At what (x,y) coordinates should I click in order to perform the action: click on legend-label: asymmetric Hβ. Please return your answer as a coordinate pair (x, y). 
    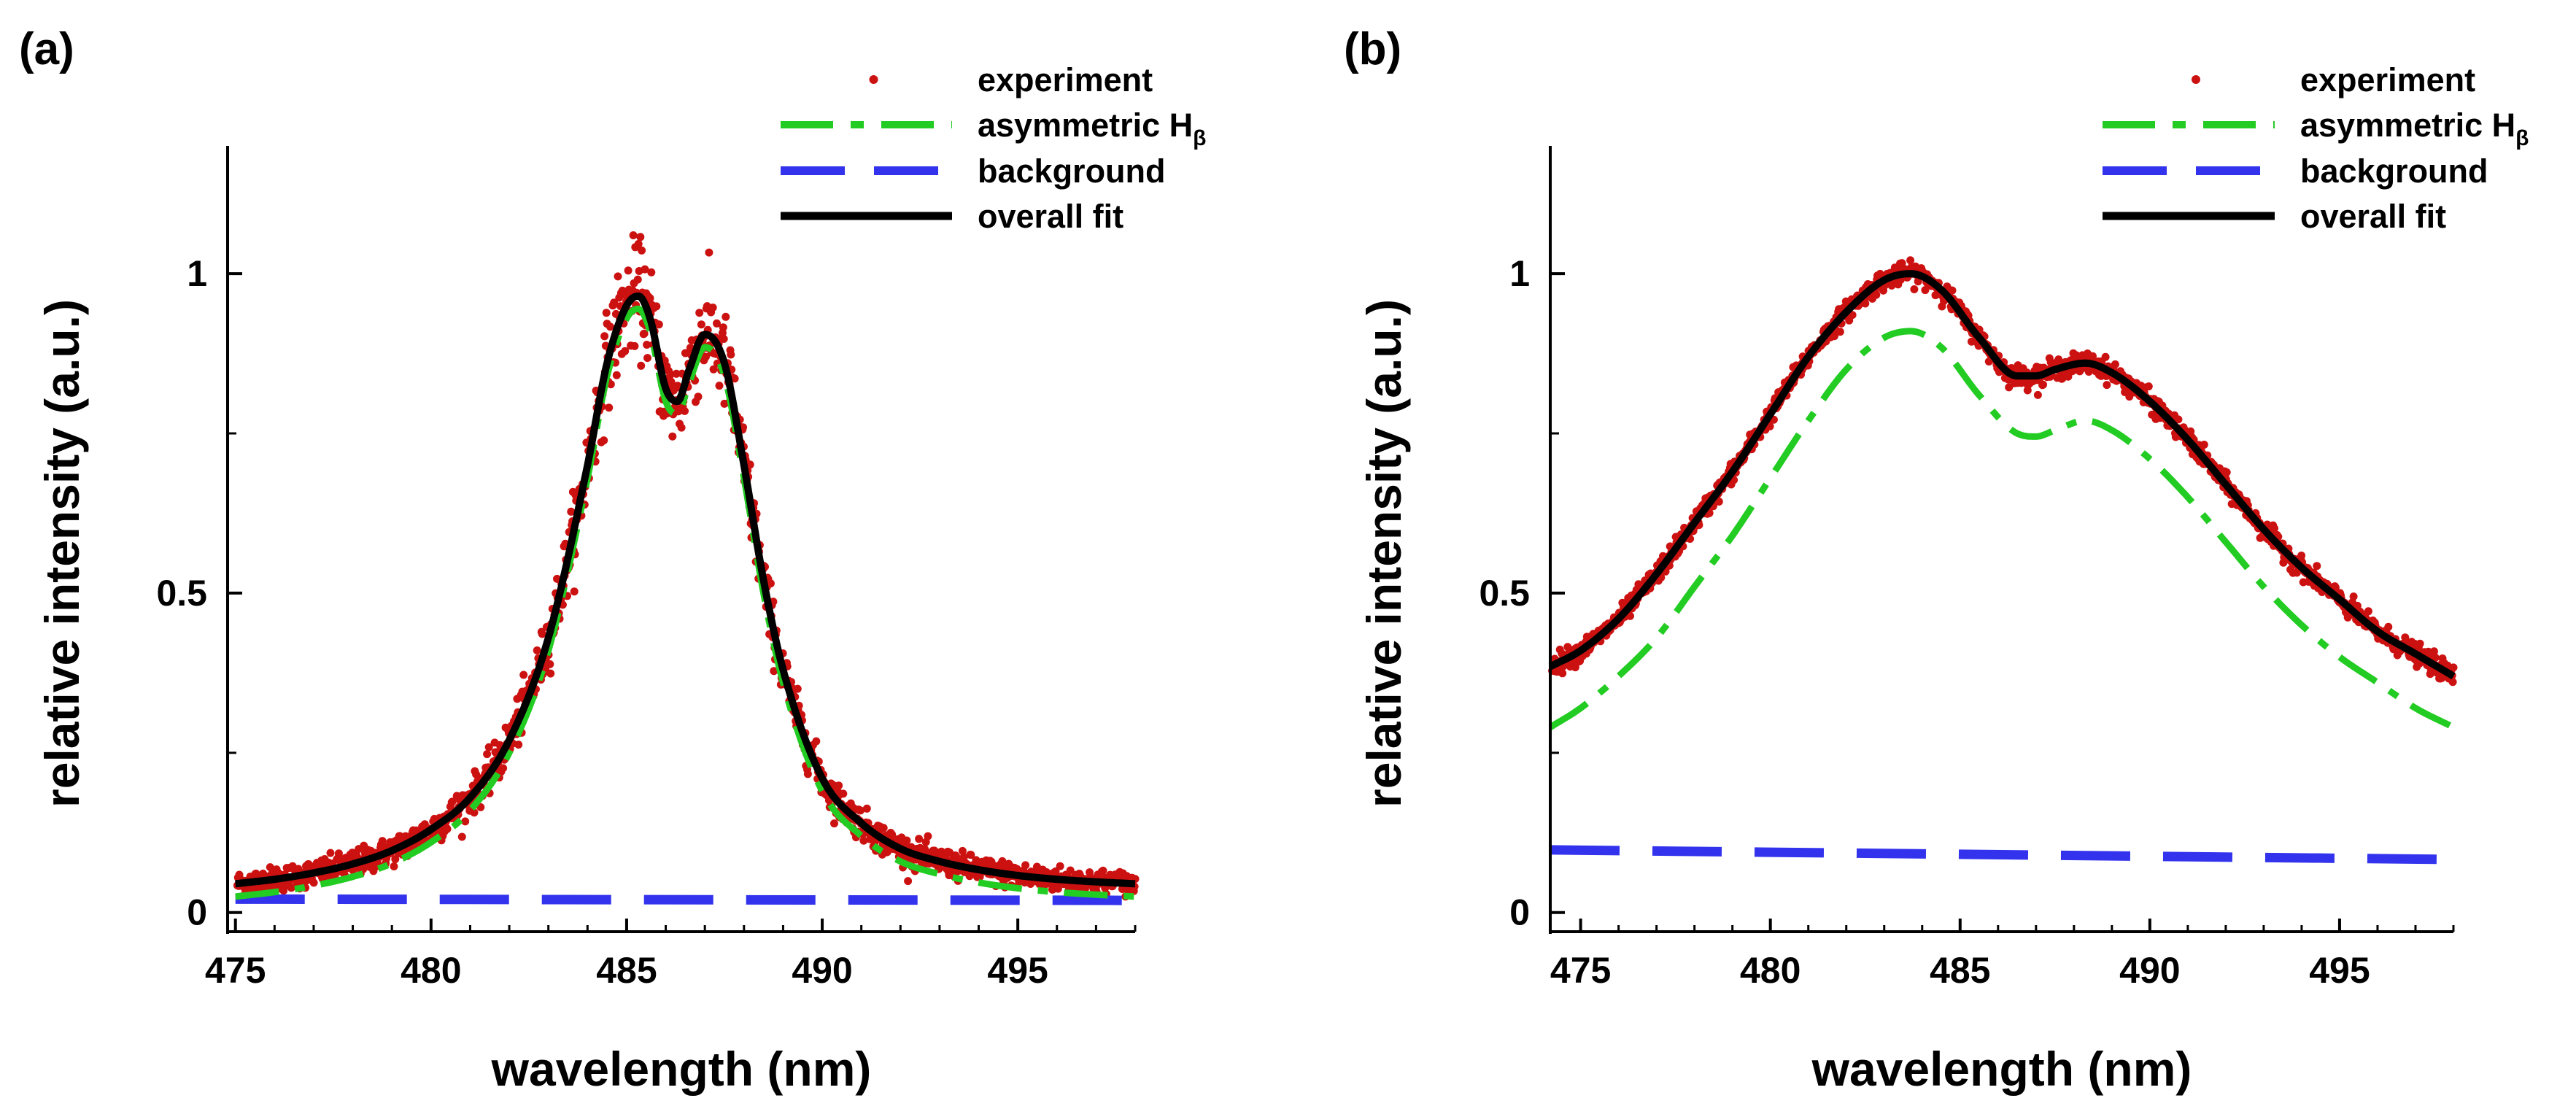
    Looking at the image, I should click on (1092, 128).